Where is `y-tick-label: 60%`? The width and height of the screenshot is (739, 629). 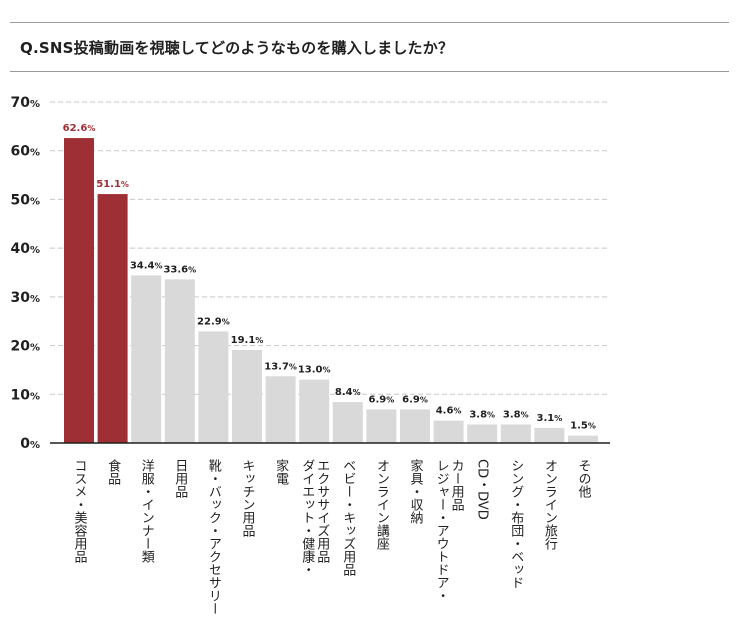
y-tick-label: 60% is located at coordinates (25, 152).